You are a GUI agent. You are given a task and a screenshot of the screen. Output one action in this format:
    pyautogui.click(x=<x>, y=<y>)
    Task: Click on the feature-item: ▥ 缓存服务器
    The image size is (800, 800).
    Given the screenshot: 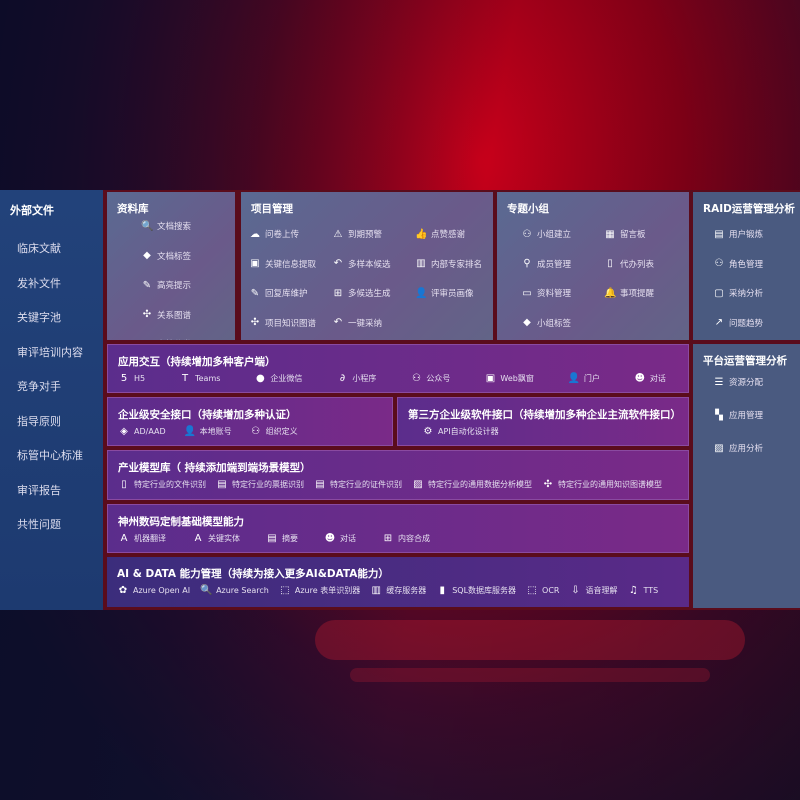 What is the action you would take?
    pyautogui.click(x=398, y=590)
    